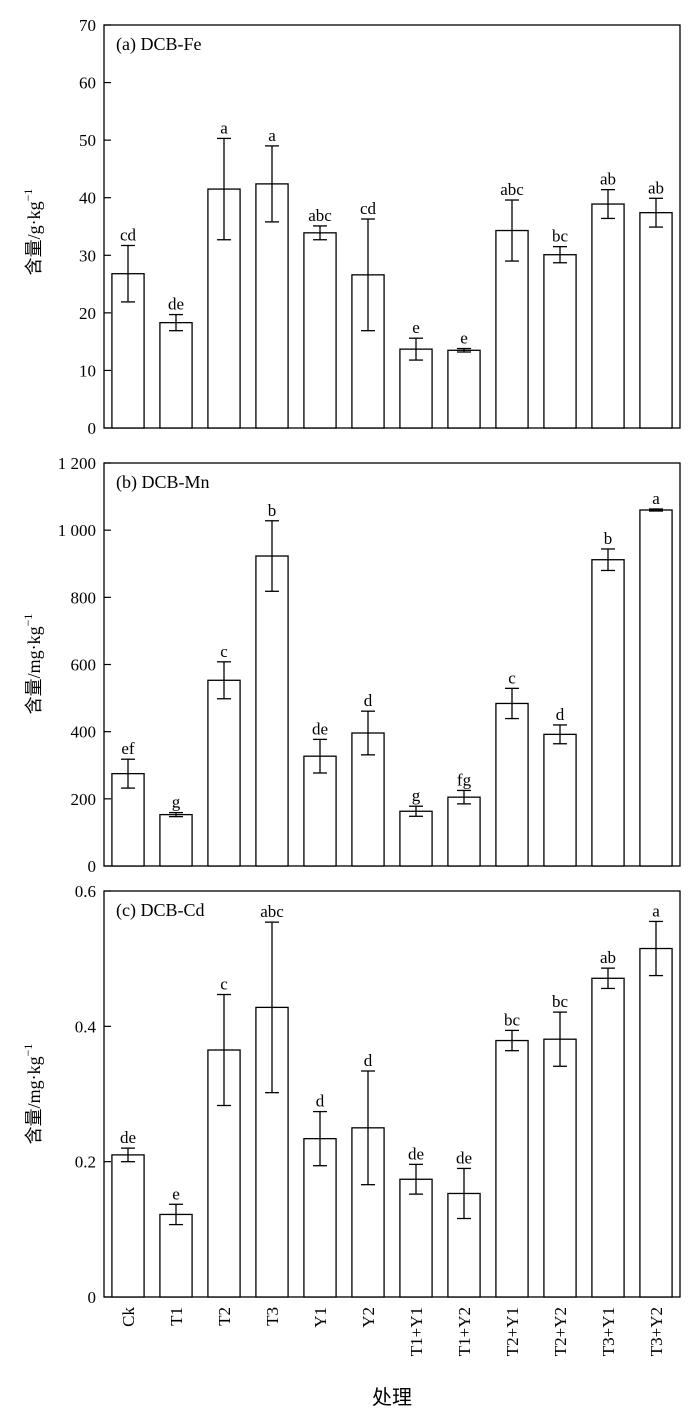 The image size is (700, 1417). Describe the element at coordinates (464, 1331) in the screenshot. I see `x-tick-label: T1+Y2` at that location.